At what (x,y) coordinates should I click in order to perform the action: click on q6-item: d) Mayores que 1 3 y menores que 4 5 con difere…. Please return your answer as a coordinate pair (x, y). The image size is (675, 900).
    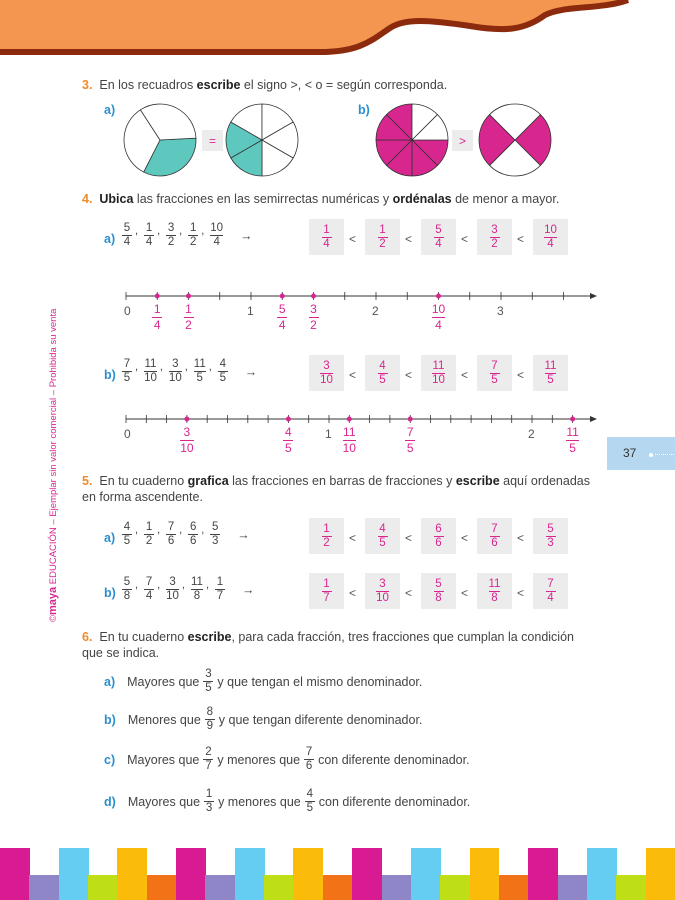
    Looking at the image, I should click on (287, 801).